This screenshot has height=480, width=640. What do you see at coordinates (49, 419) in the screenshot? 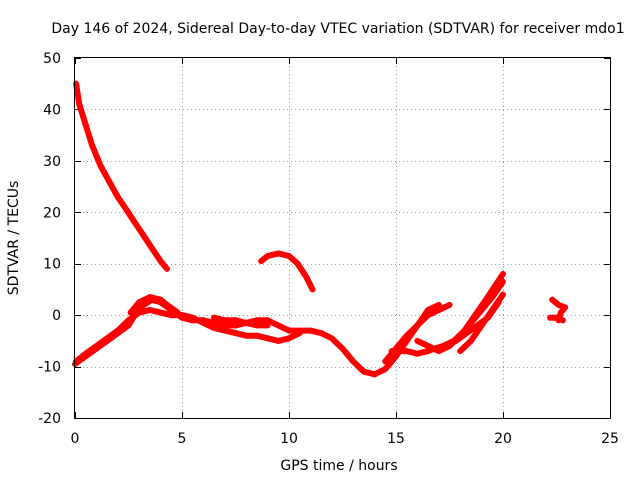
I see `y-tick-label: -20` at bounding box center [49, 419].